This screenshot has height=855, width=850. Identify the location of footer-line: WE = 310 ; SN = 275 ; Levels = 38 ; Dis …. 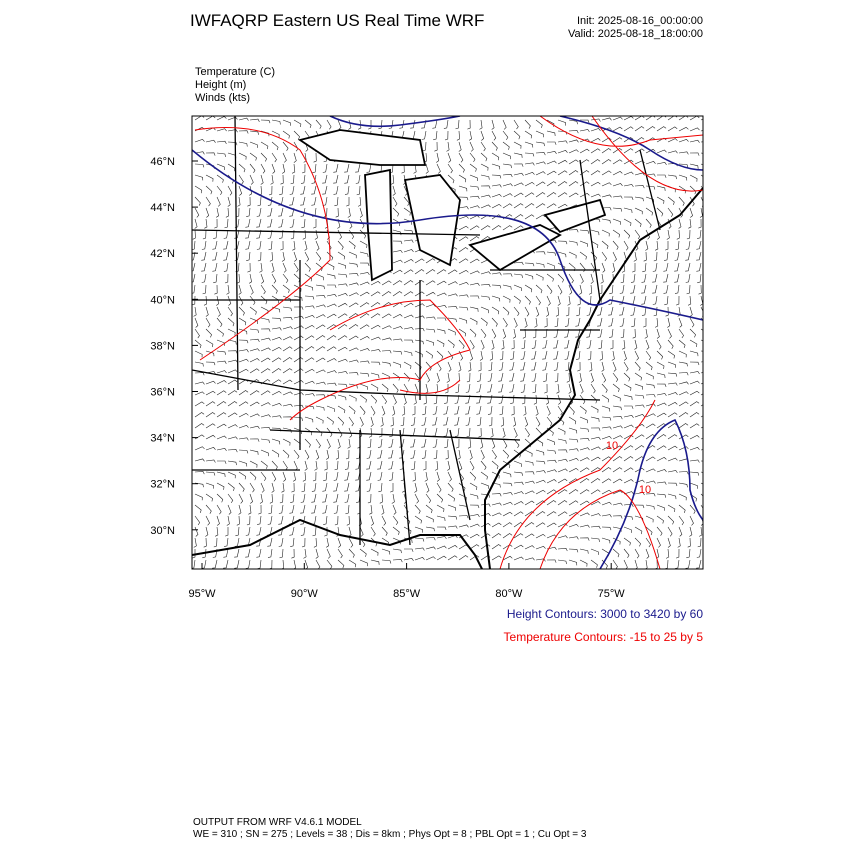
(390, 834).